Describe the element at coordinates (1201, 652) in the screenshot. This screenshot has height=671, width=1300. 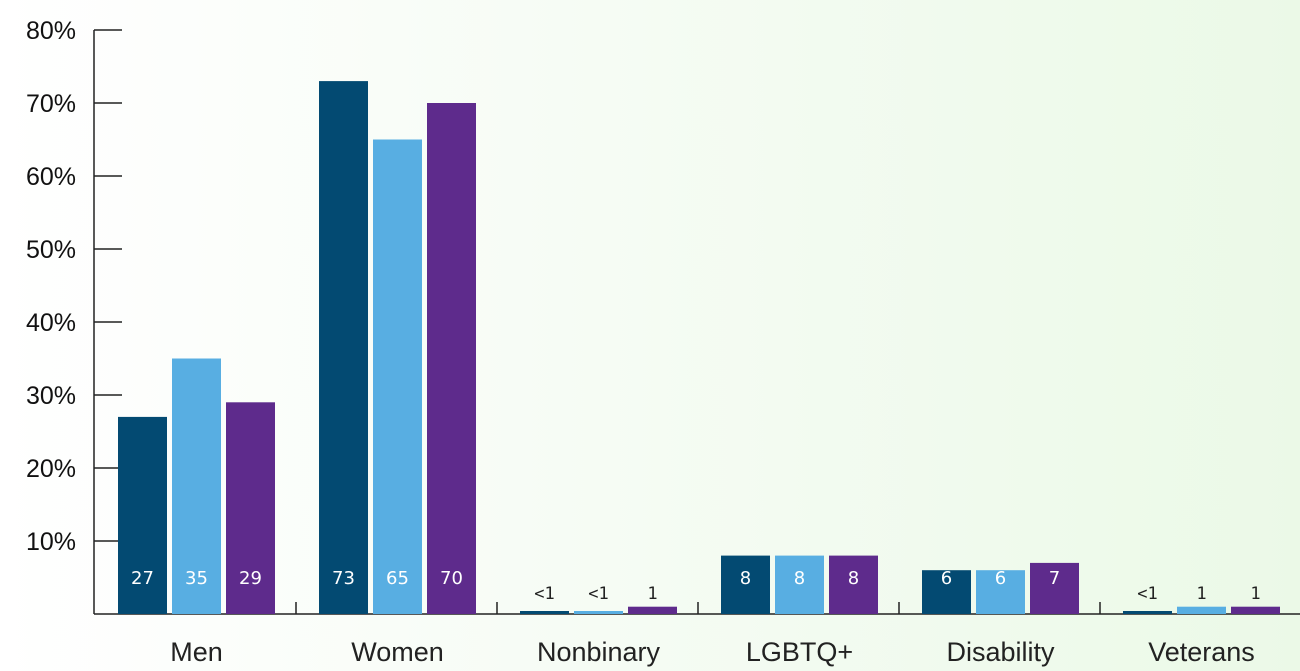
I see `x-tick-label: Veterans` at that location.